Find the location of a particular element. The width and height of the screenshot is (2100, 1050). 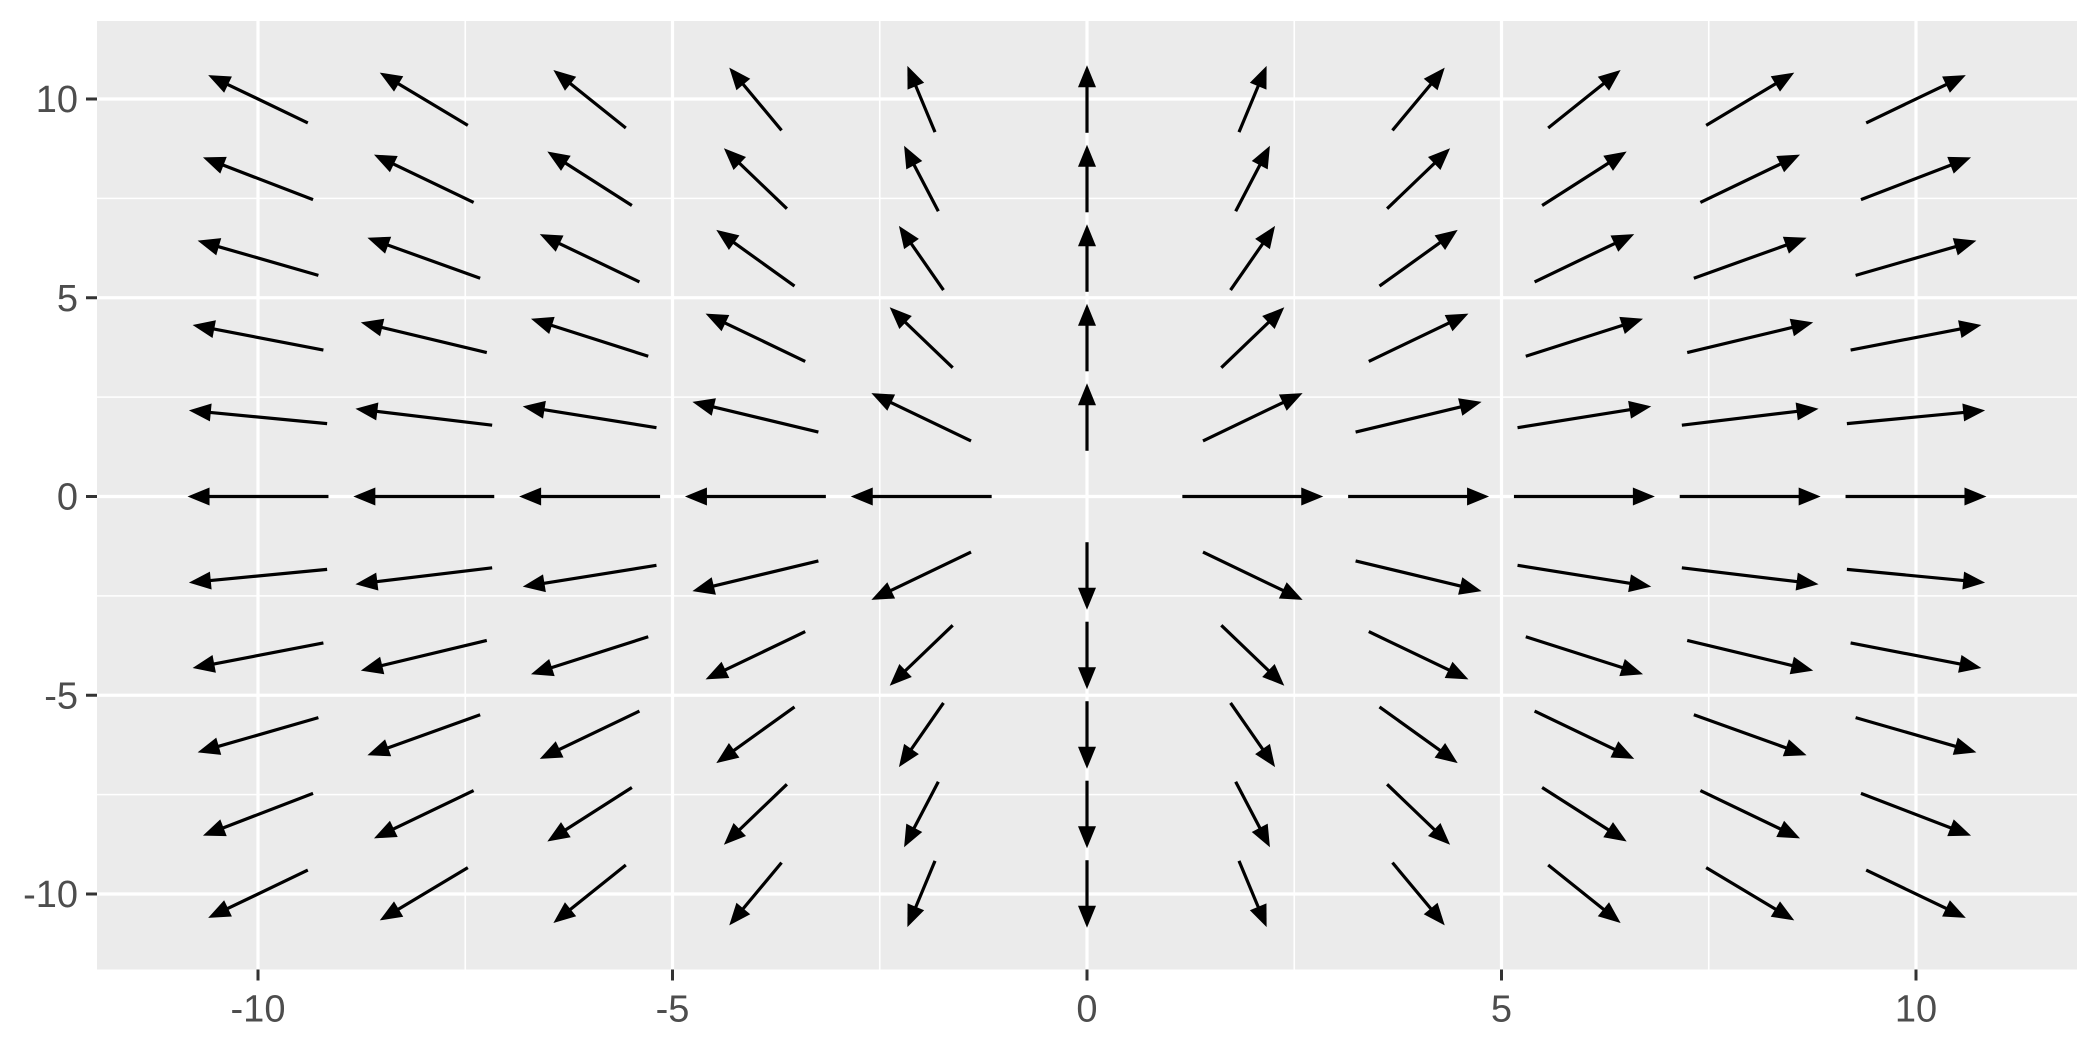

y-axis-tick-label: -5 is located at coordinates (61, 696).